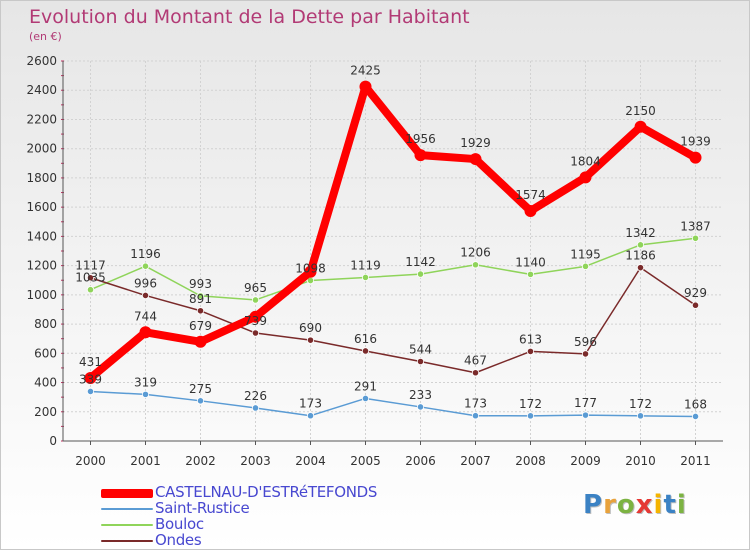 The width and height of the screenshot is (750, 551). I want to click on data-label: 233, so click(420, 395).